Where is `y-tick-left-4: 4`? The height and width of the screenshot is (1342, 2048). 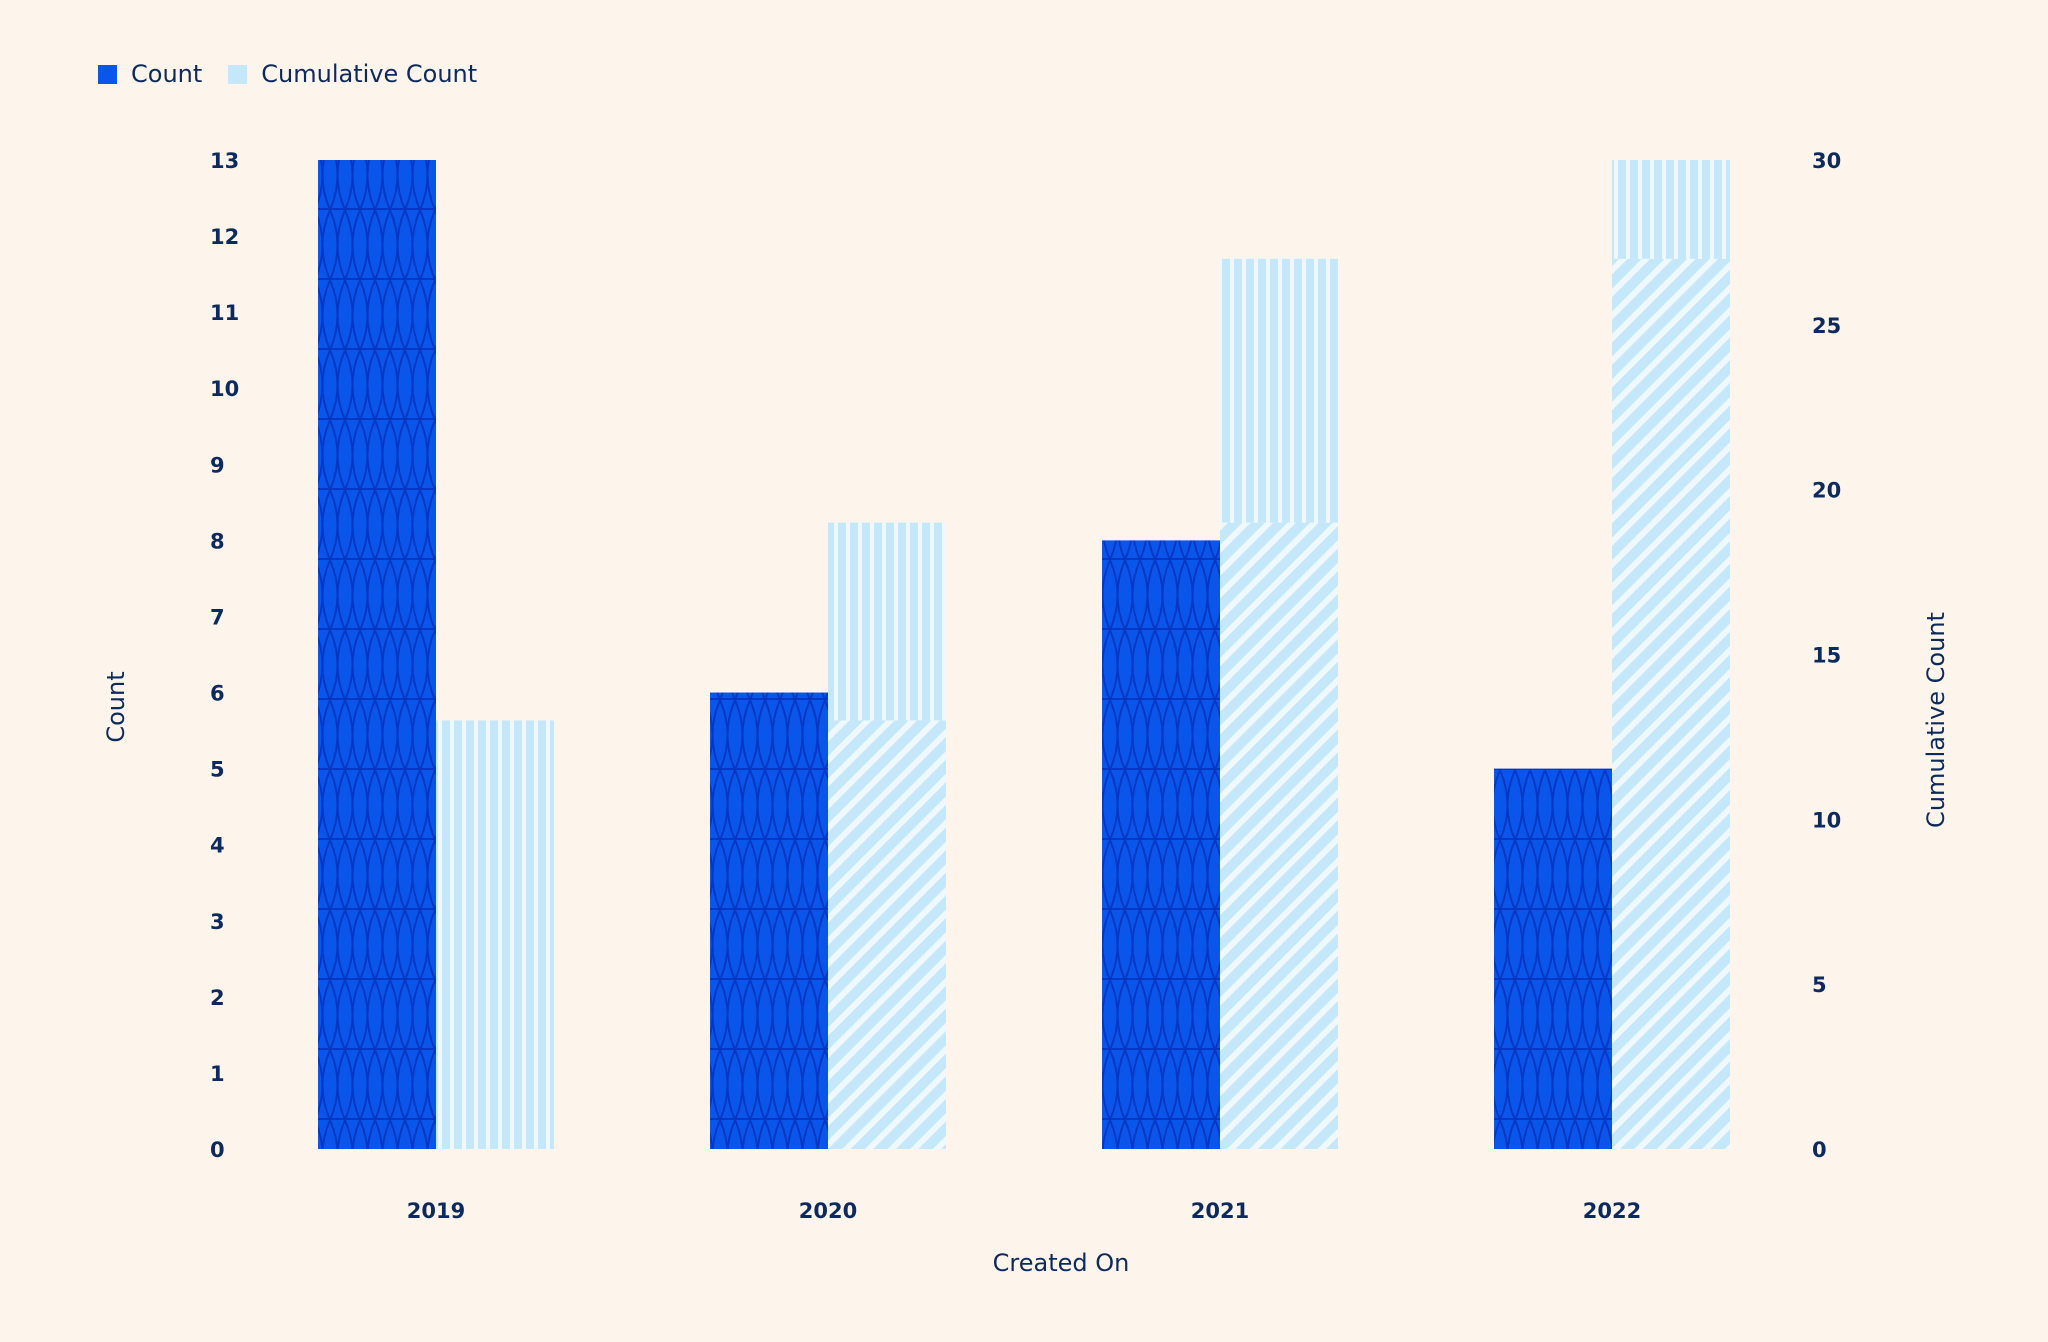 y-tick-left-4: 4 is located at coordinates (217, 846).